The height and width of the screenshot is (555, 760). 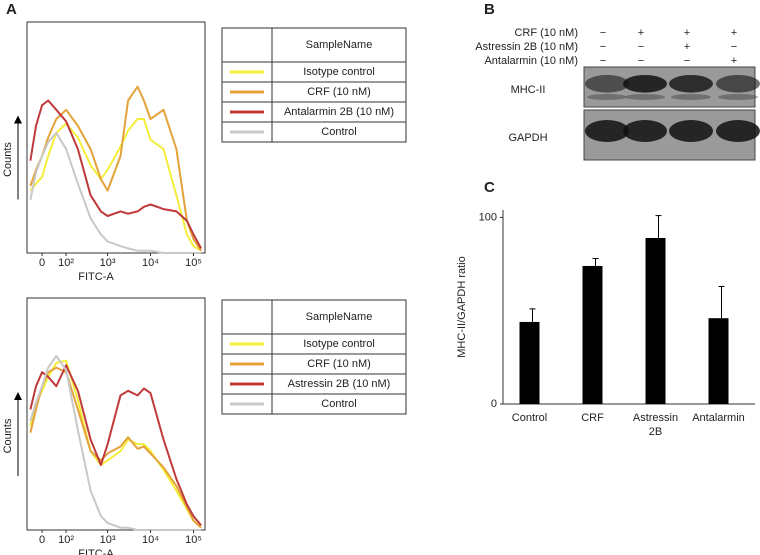 I want to click on legend-entry: Astressin 2B (10 nM), so click(x=339, y=384).